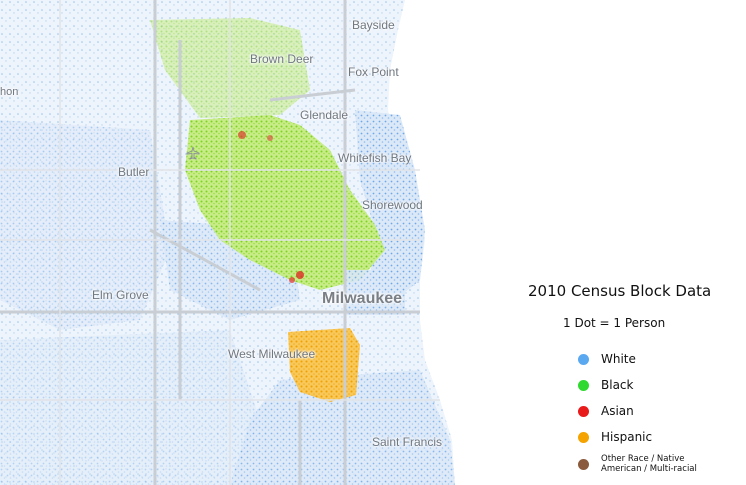 The image size is (746, 485). What do you see at coordinates (324, 115) in the screenshot?
I see `place-label-glendale: Glendale` at bounding box center [324, 115].